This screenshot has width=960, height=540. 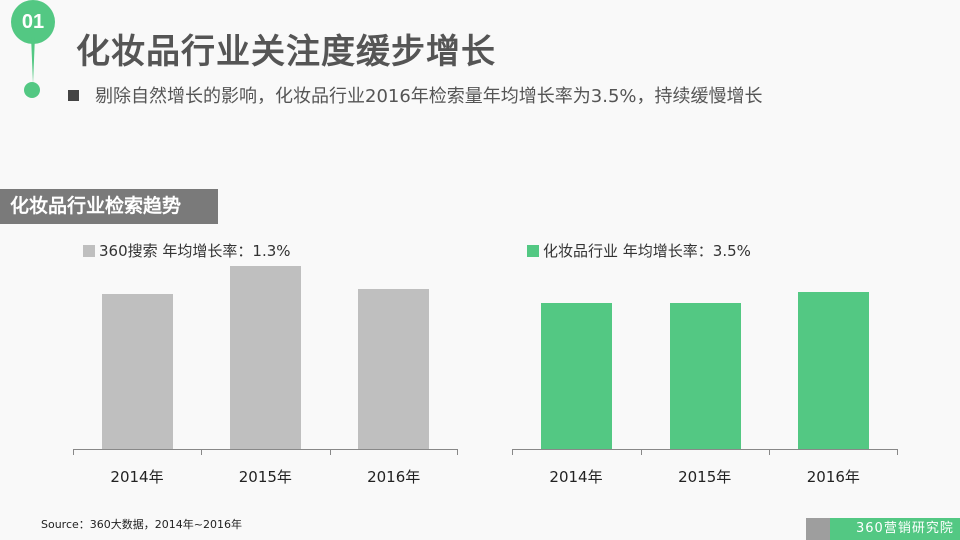 I want to click on brand-label: 360营销研究院, so click(x=895, y=529).